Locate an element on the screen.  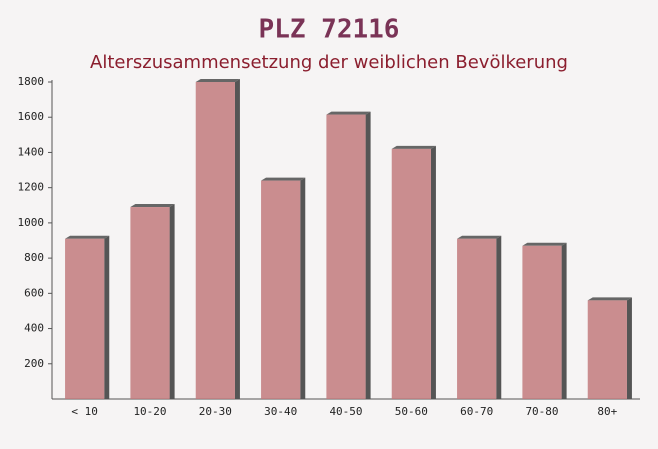
x-tick-label: 10-20 is located at coordinates (149, 411).